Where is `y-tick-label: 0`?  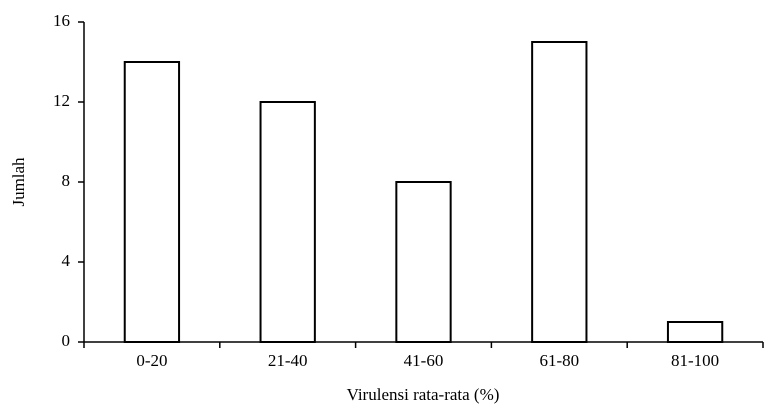
y-tick-label: 0 is located at coordinates (66, 340).